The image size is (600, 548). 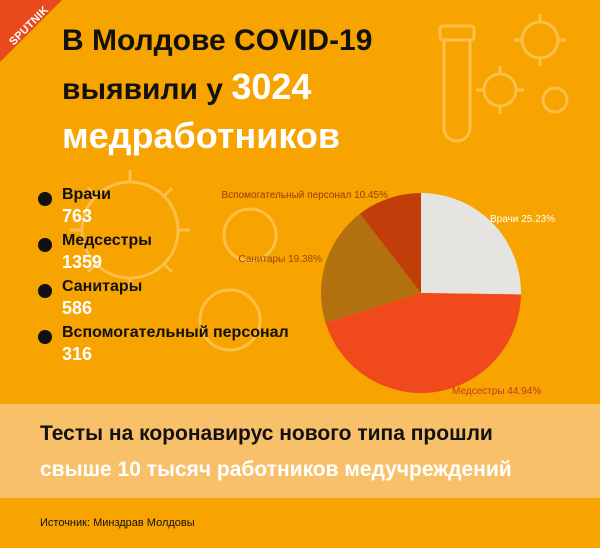 What do you see at coordinates (175, 332) in the screenshot?
I see `legend-label: Вспомогательный персонал` at bounding box center [175, 332].